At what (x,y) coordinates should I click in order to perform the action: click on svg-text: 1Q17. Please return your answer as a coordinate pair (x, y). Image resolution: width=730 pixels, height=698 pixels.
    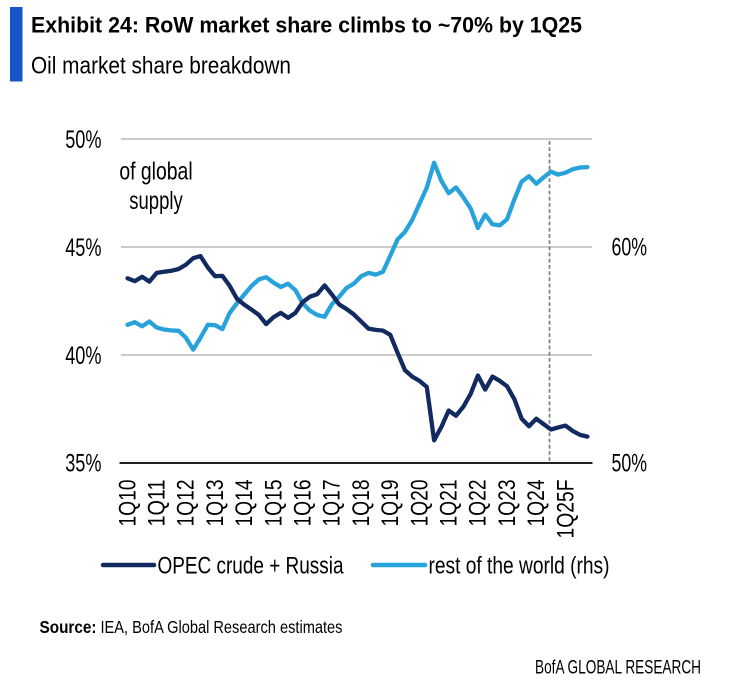
    Looking at the image, I should click on (332, 503).